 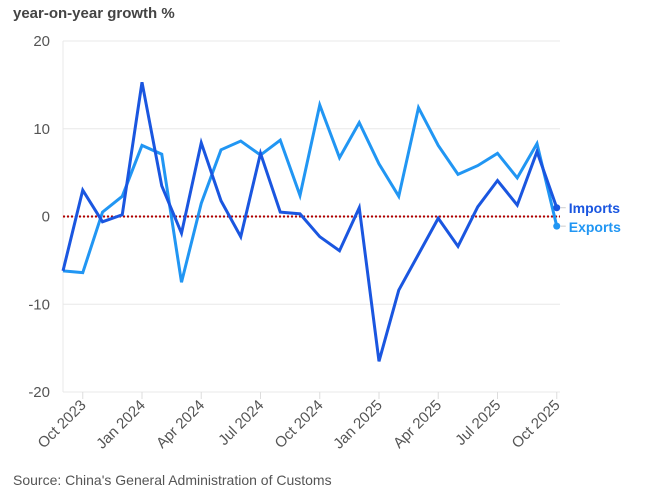 I want to click on x-tick-label: Oct 2023, so click(x=62, y=424).